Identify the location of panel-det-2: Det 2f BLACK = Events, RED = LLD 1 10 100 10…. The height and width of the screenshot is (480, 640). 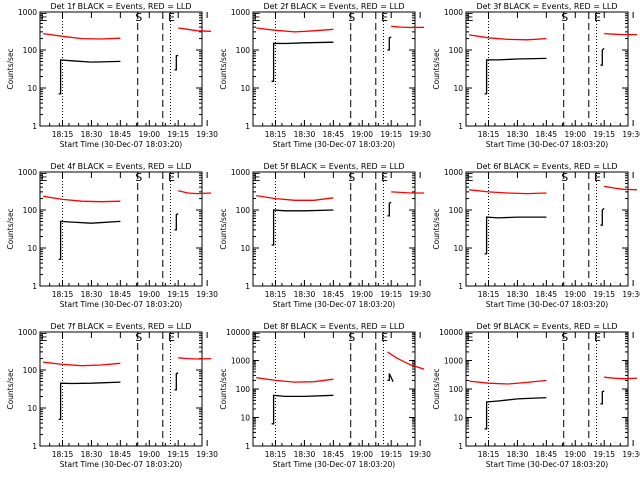
(325, 75).